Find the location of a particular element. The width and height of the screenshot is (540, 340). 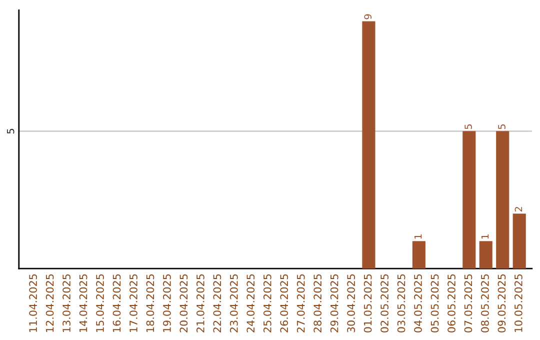

x-tick-label: 28.04.2025 is located at coordinates (318, 303).